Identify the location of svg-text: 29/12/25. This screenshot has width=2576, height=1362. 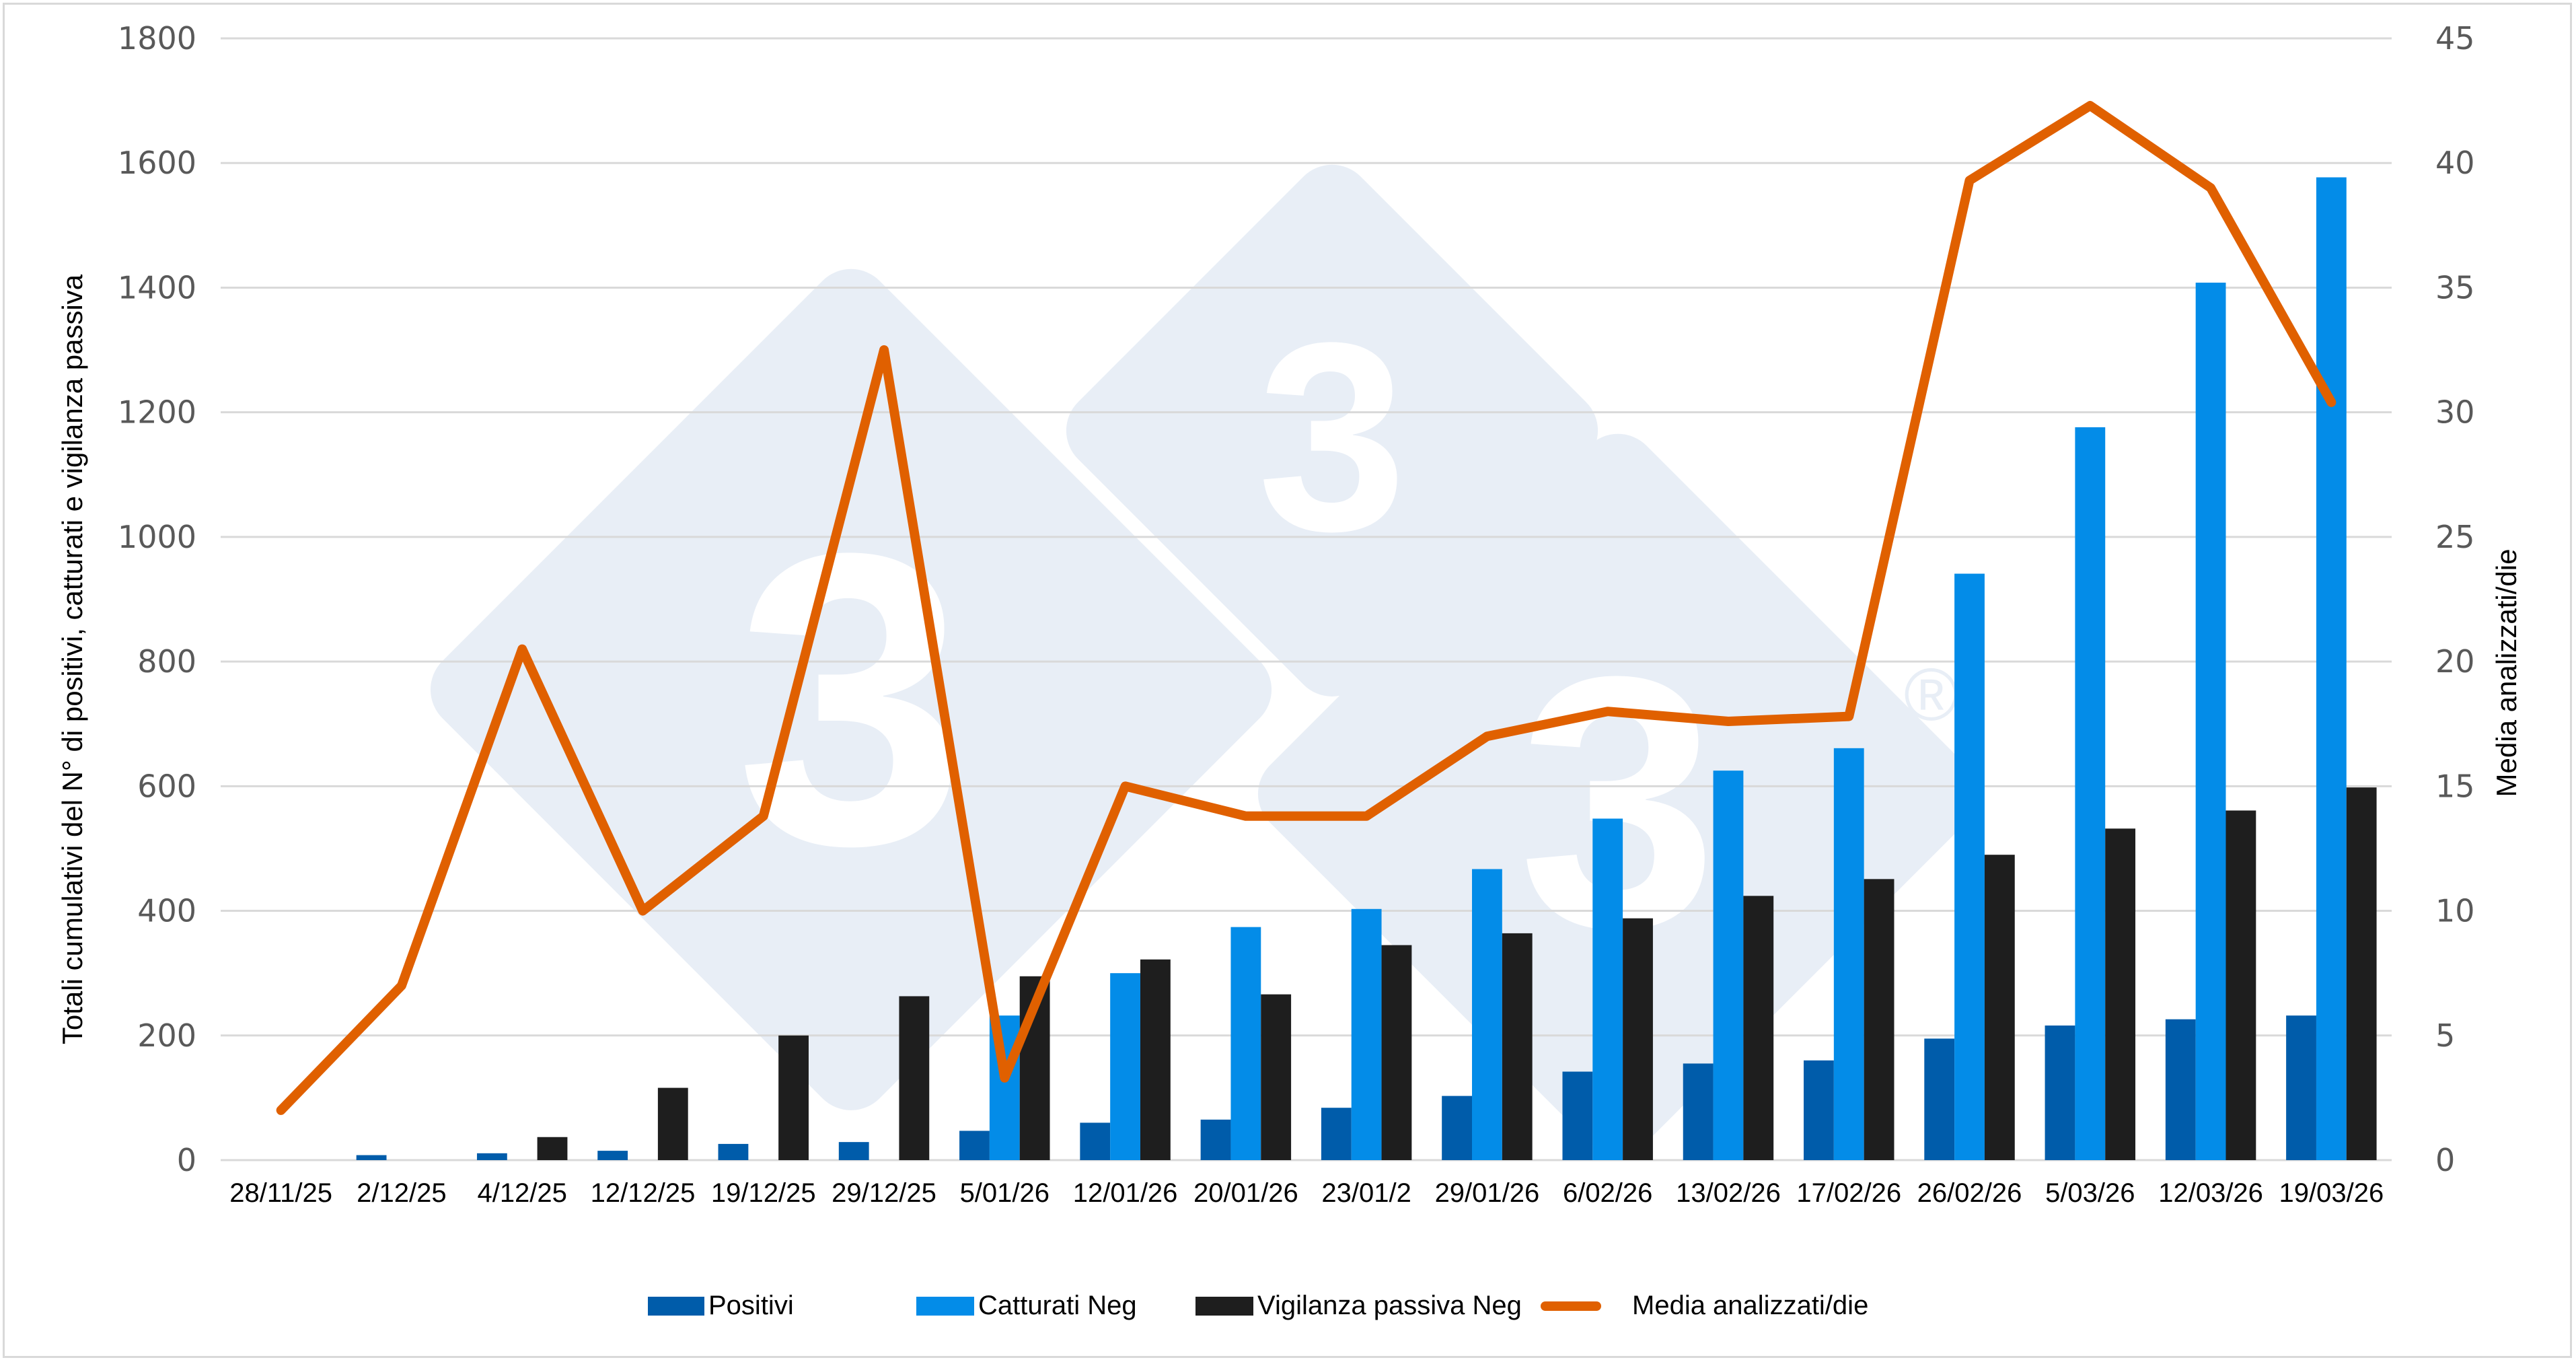
(884, 1193).